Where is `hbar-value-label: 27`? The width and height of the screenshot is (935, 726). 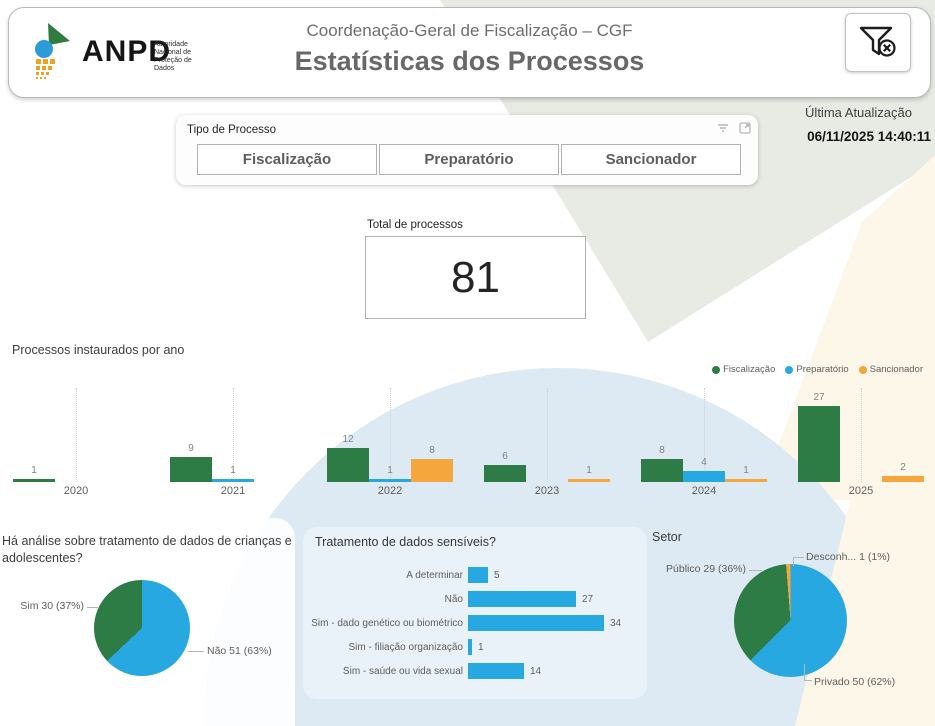
hbar-value-label: 27 is located at coordinates (588, 599).